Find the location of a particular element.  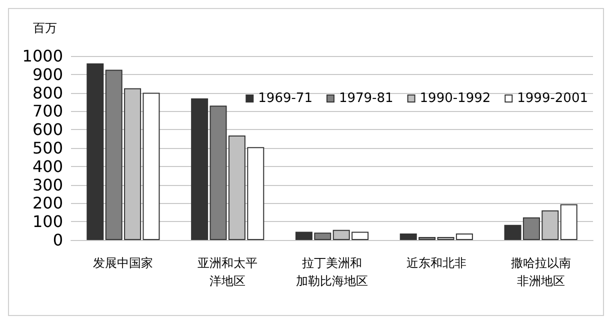

x-tick-label: 亚洲和太平洋地区 is located at coordinates (228, 272).